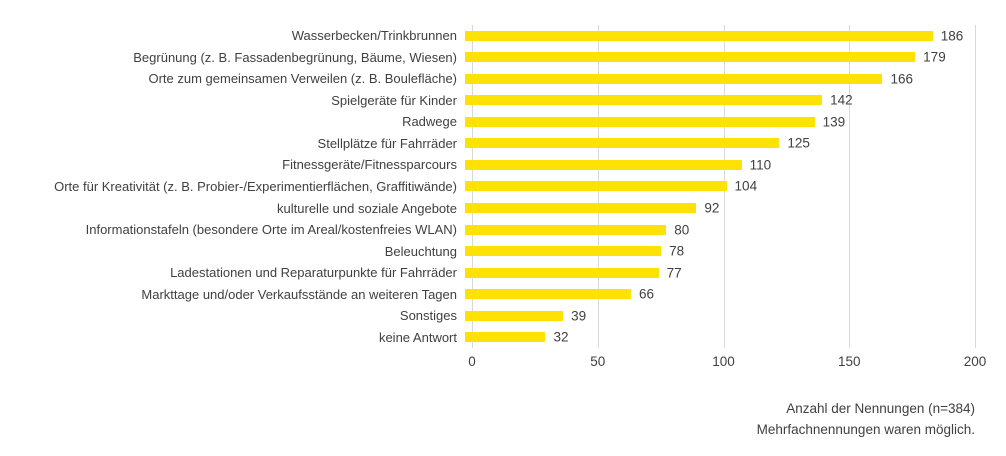 Image resolution: width=1006 pixels, height=456 pixels. I want to click on chart-row: Stellplätze für Fahrräder 125, so click(503, 144).